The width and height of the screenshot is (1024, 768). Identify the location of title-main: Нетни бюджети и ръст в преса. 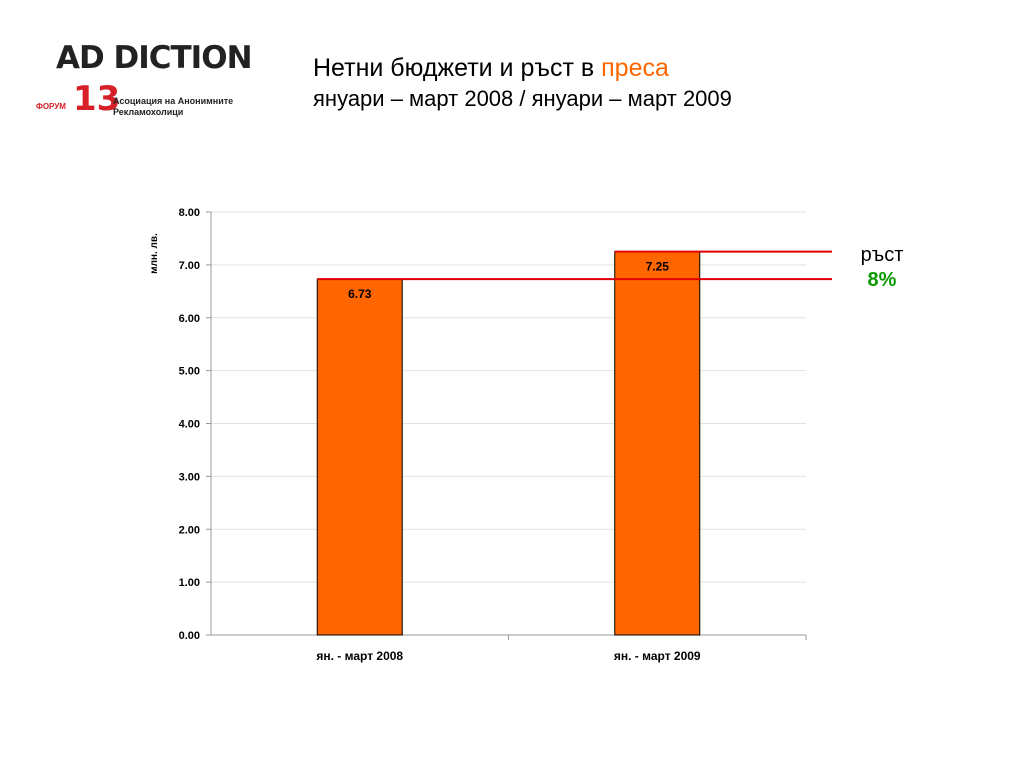
(522, 68).